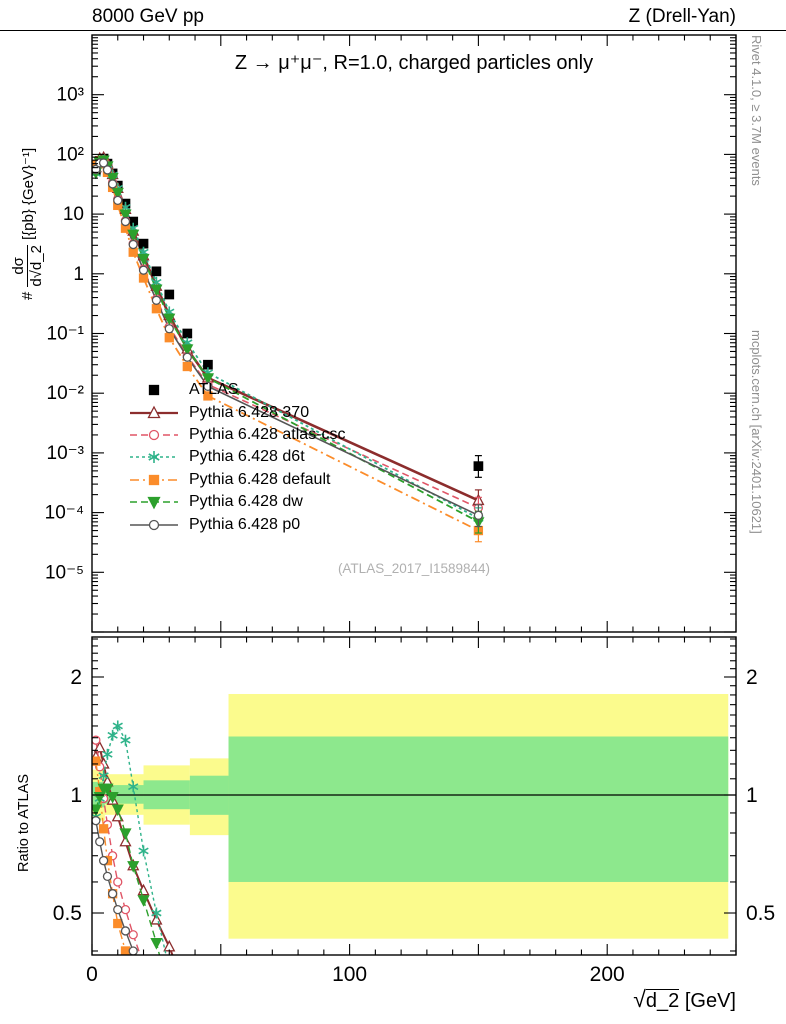 The image size is (786, 1024). I want to click on svg-text: 100, so click(349, 974).